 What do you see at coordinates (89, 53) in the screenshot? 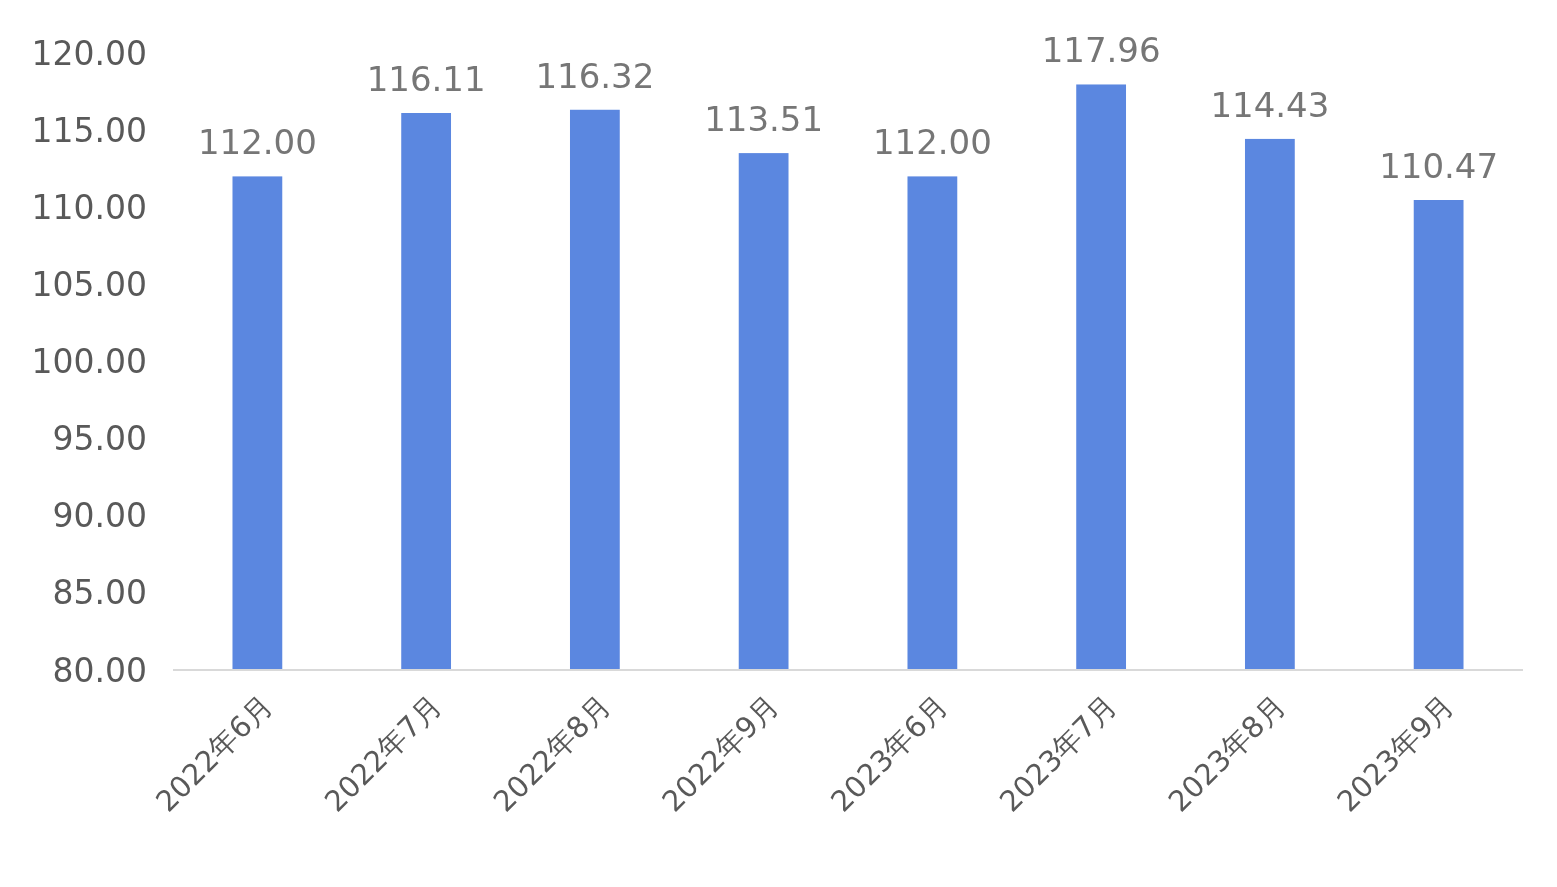
I see `y-tick-label: 120.00` at bounding box center [89, 53].